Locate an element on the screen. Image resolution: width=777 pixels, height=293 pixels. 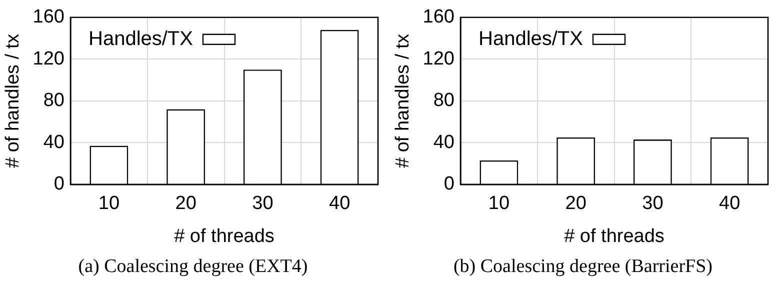
text: (a) Coalescing degree (EXT4) is located at coordinates (193, 267).